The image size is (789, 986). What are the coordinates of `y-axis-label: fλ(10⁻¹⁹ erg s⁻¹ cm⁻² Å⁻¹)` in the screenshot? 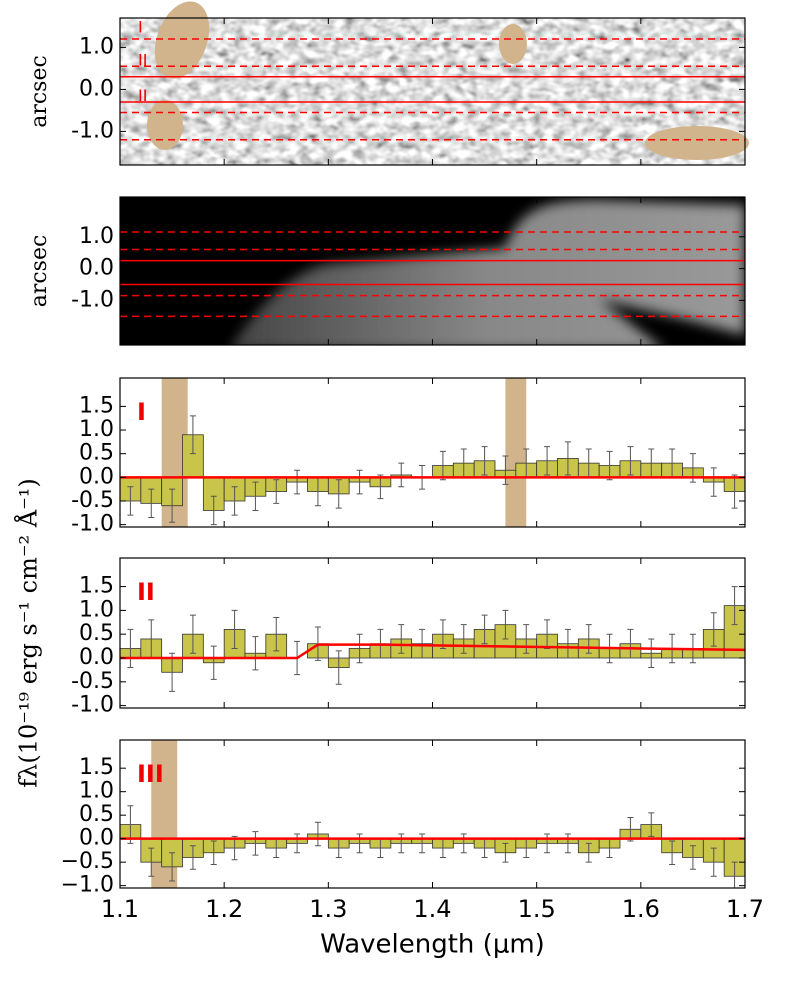 It's located at (28, 633).